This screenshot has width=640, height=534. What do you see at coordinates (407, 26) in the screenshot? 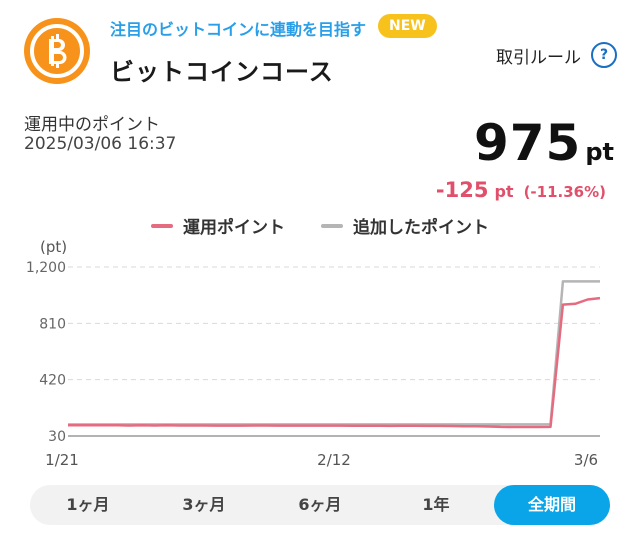
I see `new-badge: NEW` at bounding box center [407, 26].